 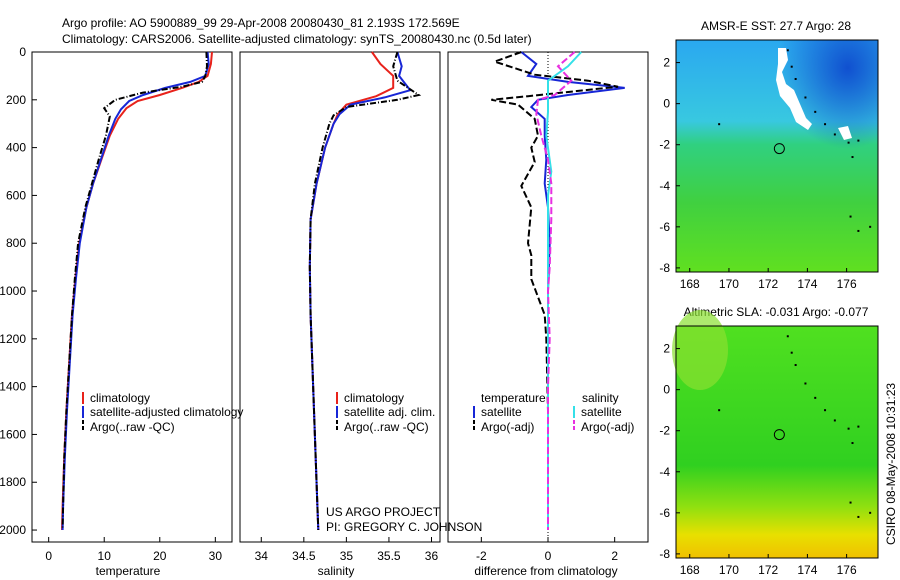 I want to click on y-tick-label: 2000, so click(x=13, y=530).